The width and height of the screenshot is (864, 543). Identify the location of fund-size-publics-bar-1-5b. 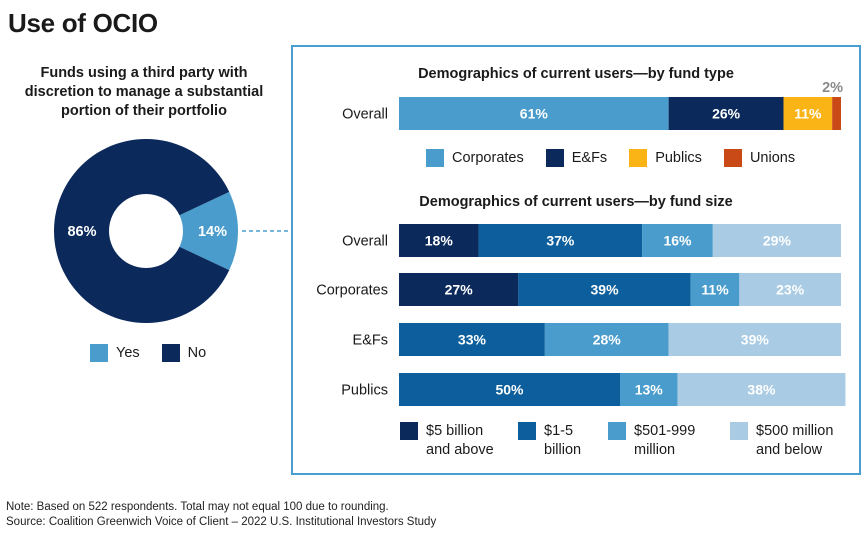
(509, 389).